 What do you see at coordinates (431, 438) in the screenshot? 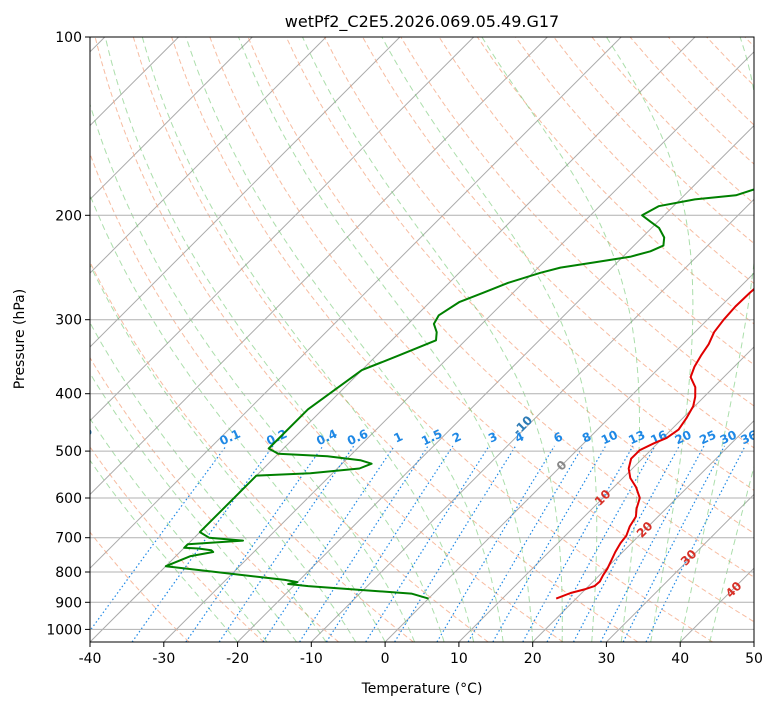
I see `mixing-ratio-label: 1.5` at bounding box center [431, 438].